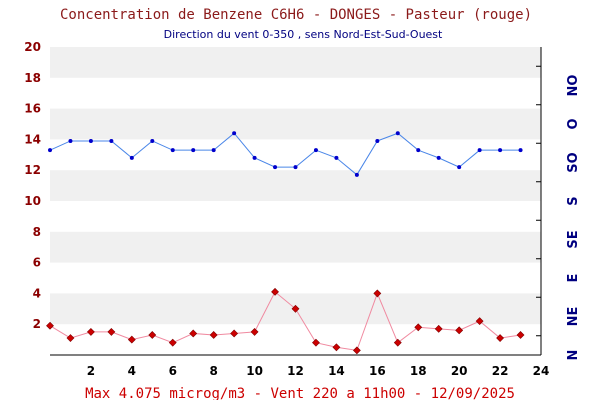 This screenshot has width=600, height=400. What do you see at coordinates (558, 213) in the screenshot?
I see `wind-direction-axis: N NE E SE S SO O NO` at bounding box center [558, 213].